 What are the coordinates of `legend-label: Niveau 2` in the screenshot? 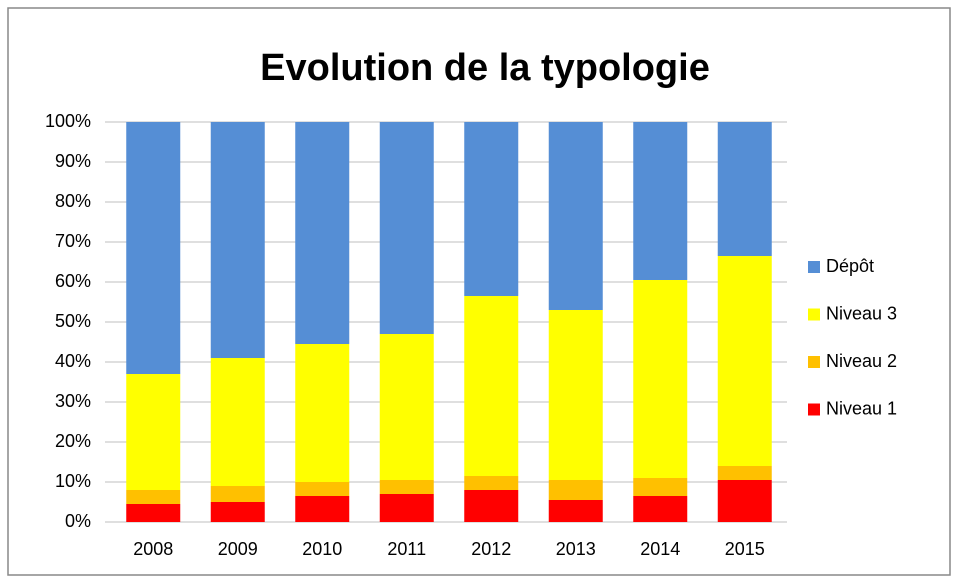 It's located at (861, 361).